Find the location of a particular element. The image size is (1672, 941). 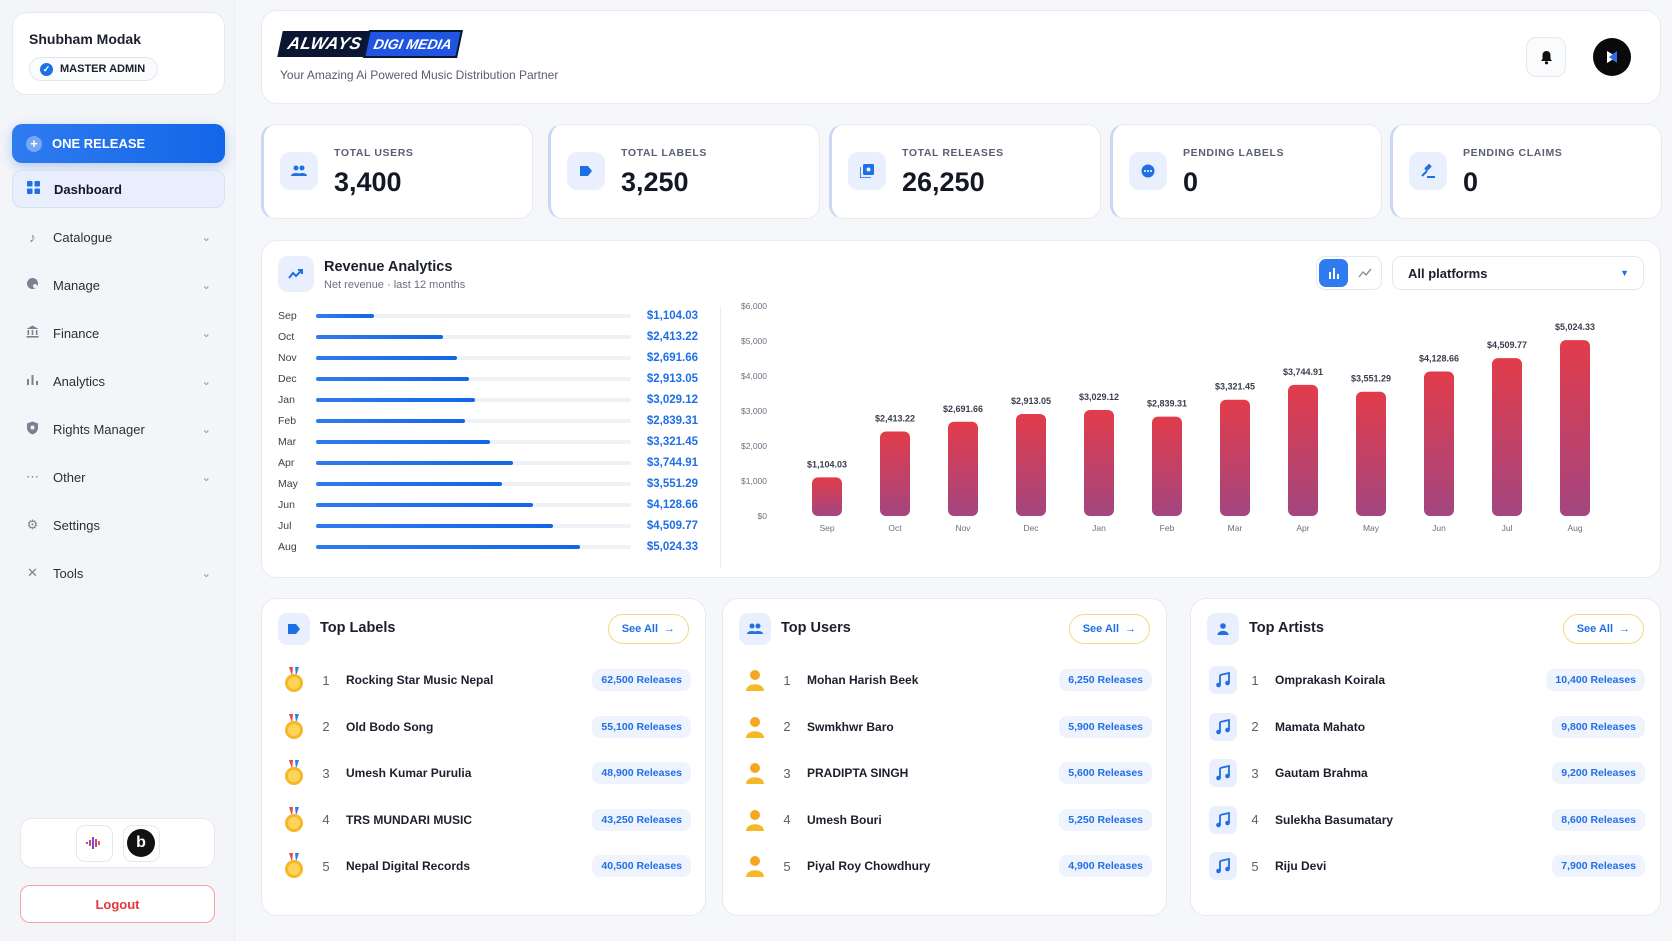

ranked-list-item: 4 Sulekha Basumatary 8,600 Releases is located at coordinates (1425, 820).